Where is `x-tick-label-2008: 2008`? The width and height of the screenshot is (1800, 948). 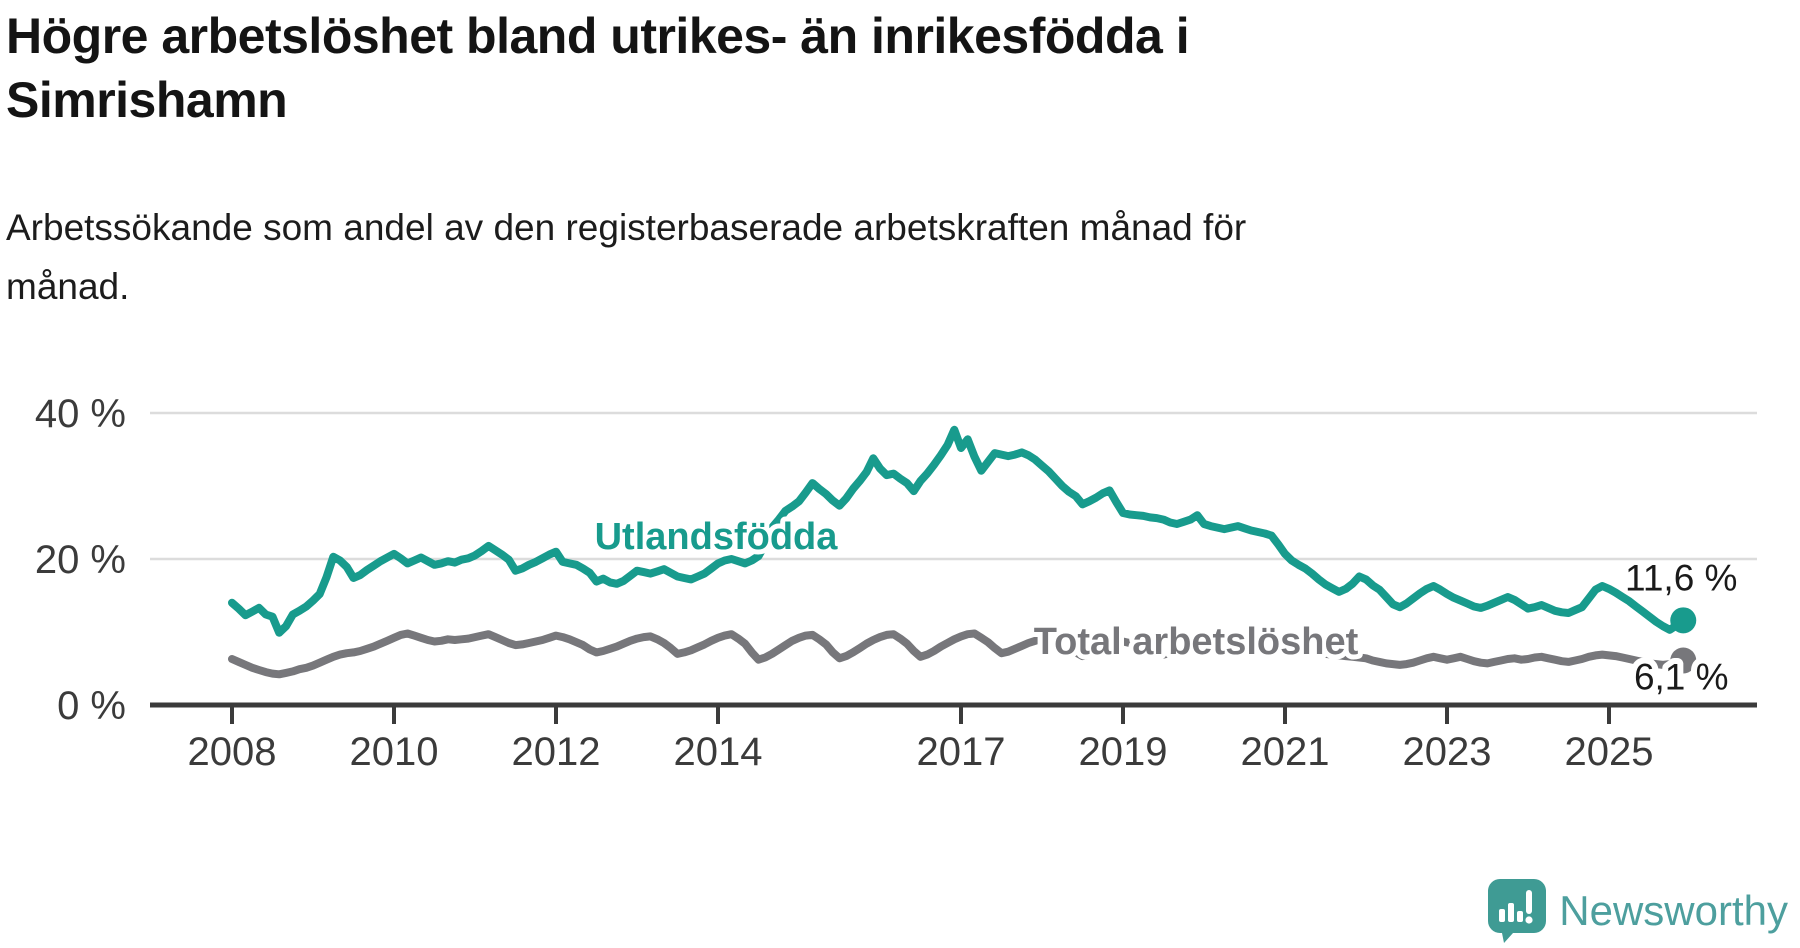
x-tick-label-2008: 2008 is located at coordinates (232, 752).